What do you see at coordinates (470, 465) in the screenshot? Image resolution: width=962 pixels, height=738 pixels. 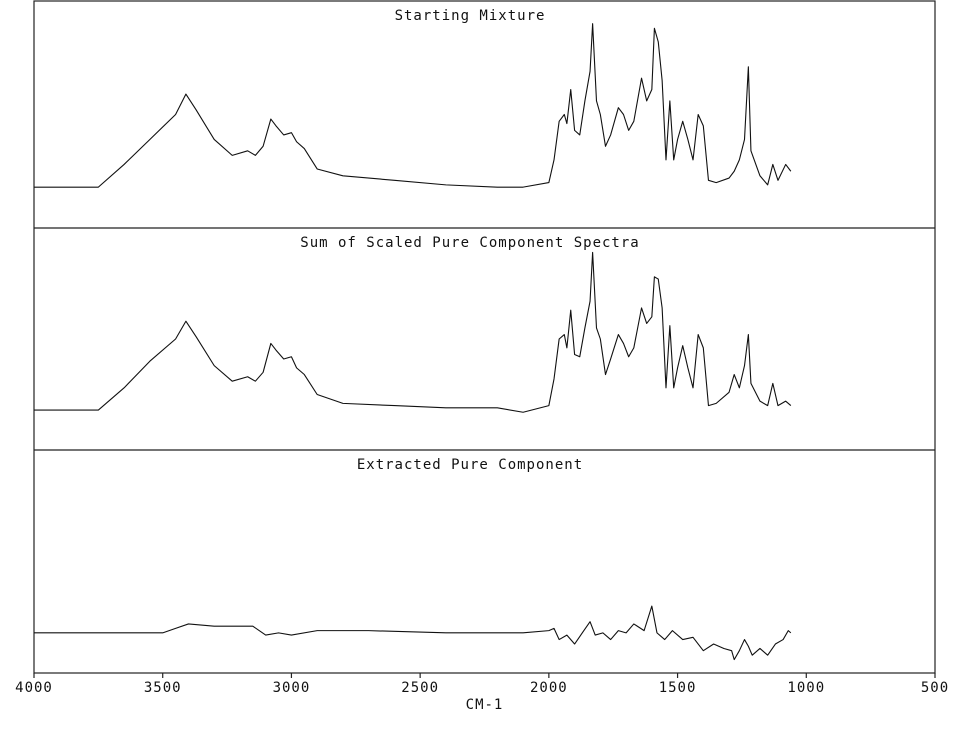 I see `panel-title: Extracted Pure Component` at bounding box center [470, 465].